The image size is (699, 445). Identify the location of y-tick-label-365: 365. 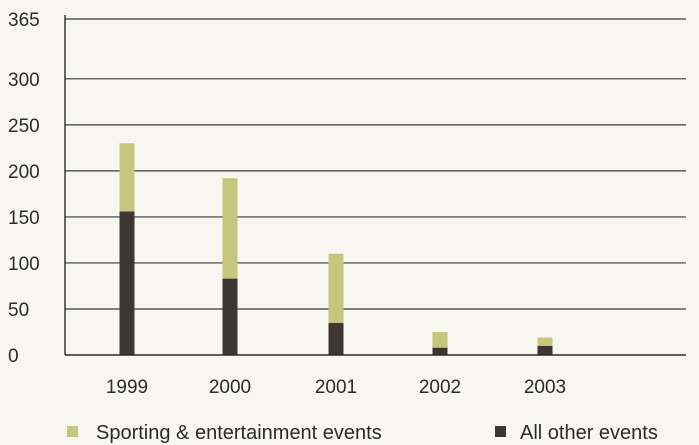
(24, 20).